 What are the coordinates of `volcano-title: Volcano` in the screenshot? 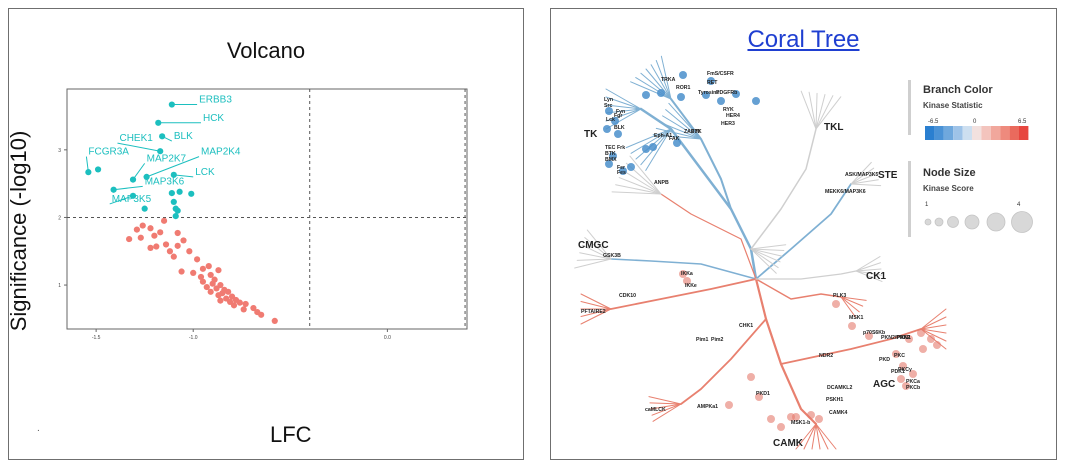 It's located at (266, 50).